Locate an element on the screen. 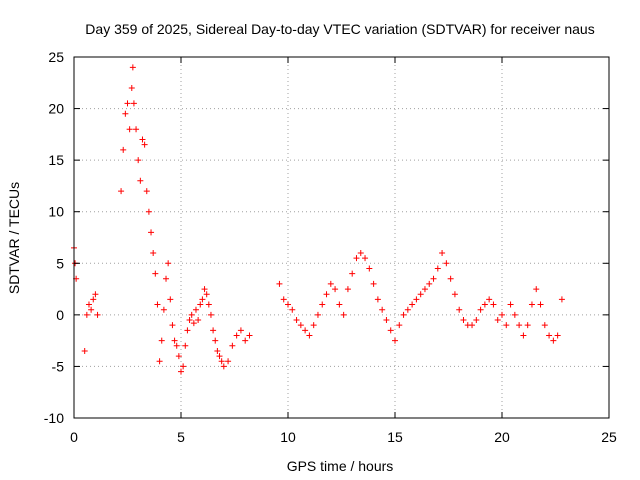  x-tick-label: 15 is located at coordinates (395, 437).